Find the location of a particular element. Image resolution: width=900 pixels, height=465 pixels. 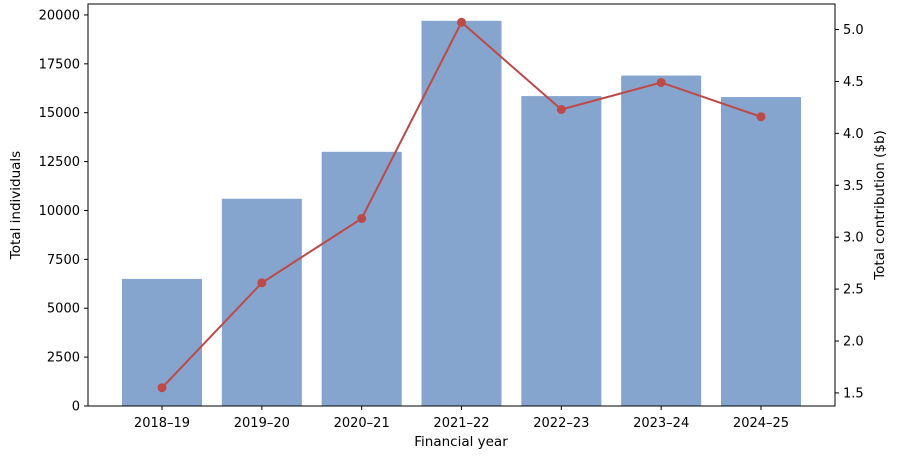

y-right-tick-label: 3.5 is located at coordinates (853, 186).